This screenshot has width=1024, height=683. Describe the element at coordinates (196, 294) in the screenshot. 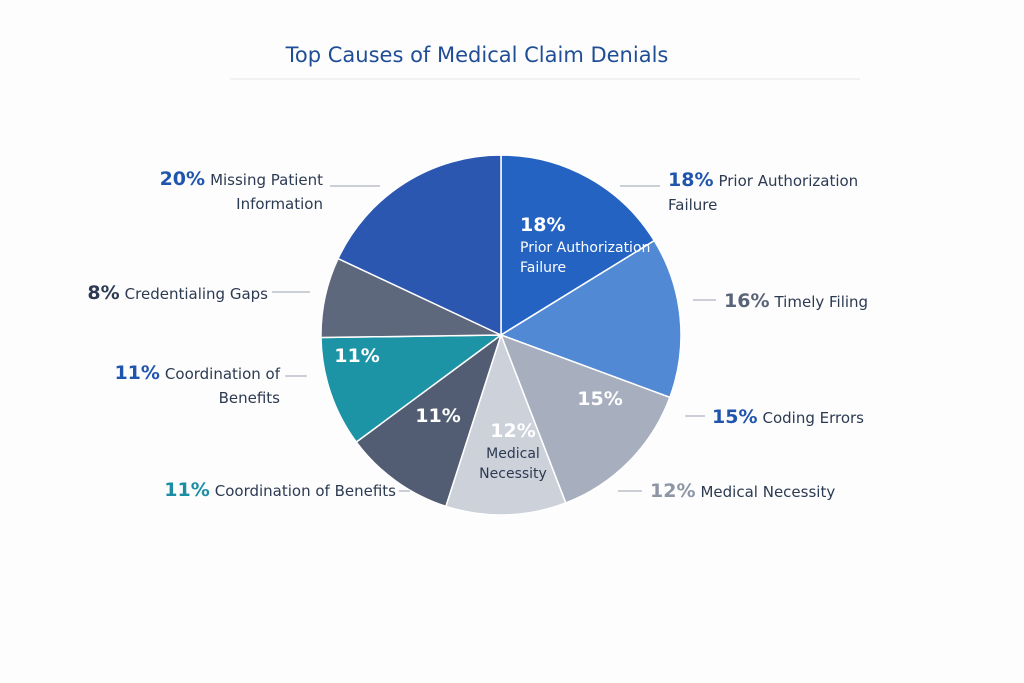

I see `category-label: Credentialing Gaps` at that location.